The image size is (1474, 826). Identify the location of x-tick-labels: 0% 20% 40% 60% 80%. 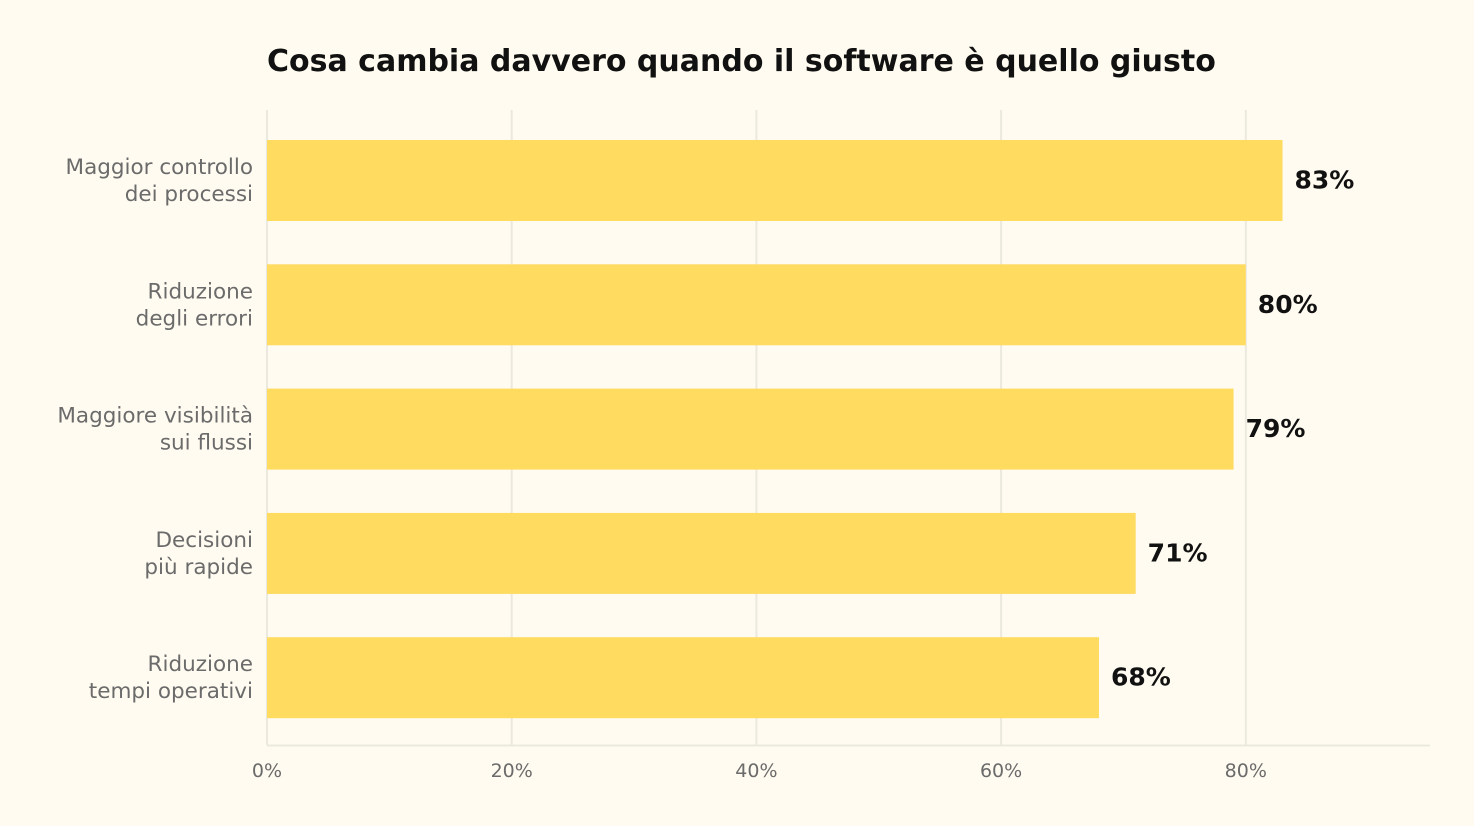
(759, 771).